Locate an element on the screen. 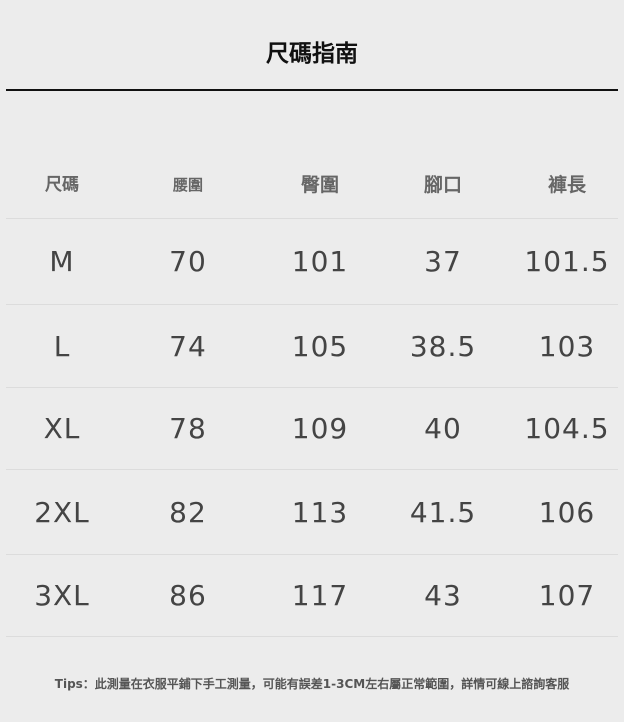  cell-leg-opening: 38.5 is located at coordinates (443, 346).